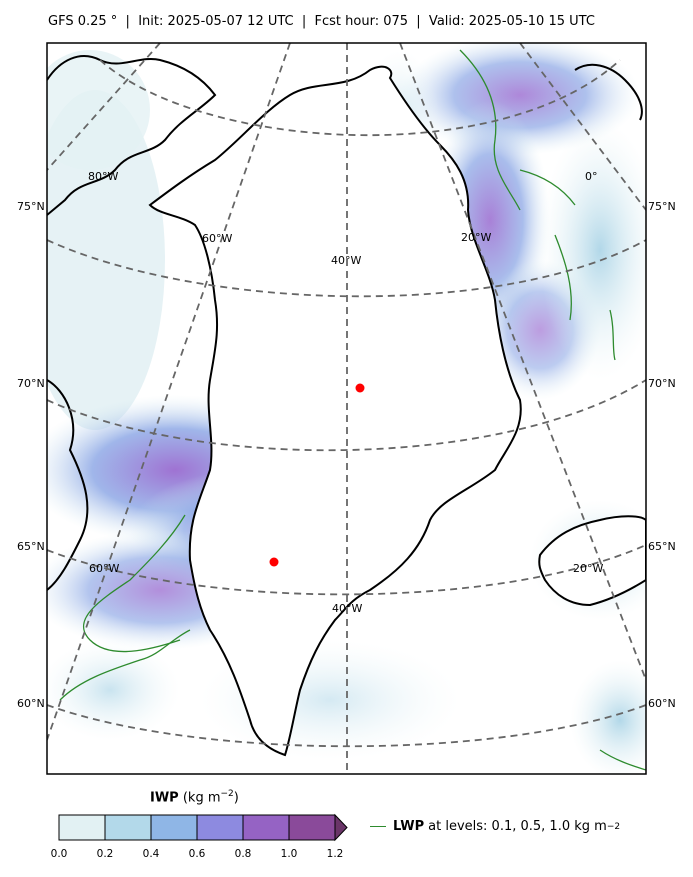  Describe the element at coordinates (608, 92) in the screenshot. I see `svalbard-coastline` at that location.